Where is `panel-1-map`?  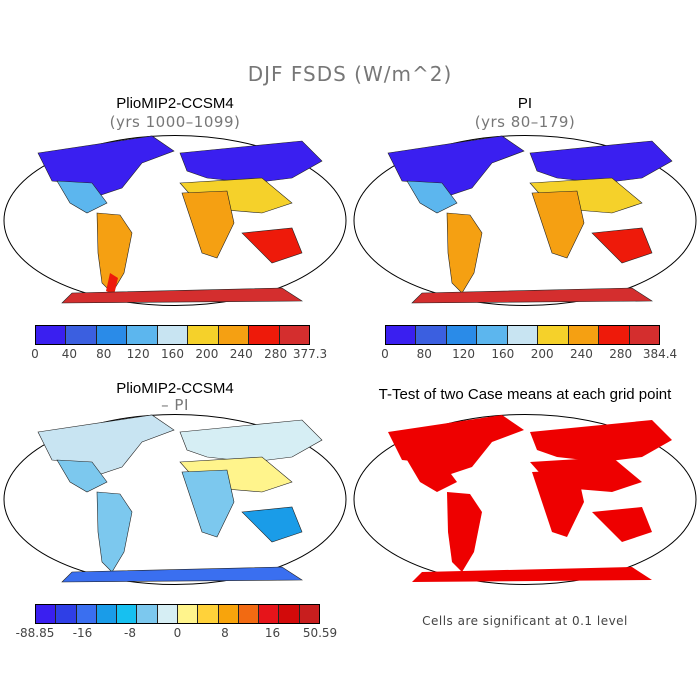
panel-1-map is located at coordinates (175, 220).